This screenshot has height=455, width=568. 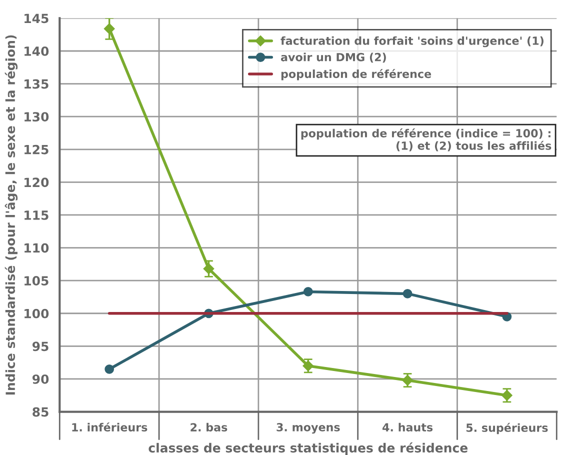 What do you see at coordinates (11, 215) in the screenshot?
I see `y-axis-title: Indice standardisé (pour l'âge, le sexe et la région)` at bounding box center [11, 215].